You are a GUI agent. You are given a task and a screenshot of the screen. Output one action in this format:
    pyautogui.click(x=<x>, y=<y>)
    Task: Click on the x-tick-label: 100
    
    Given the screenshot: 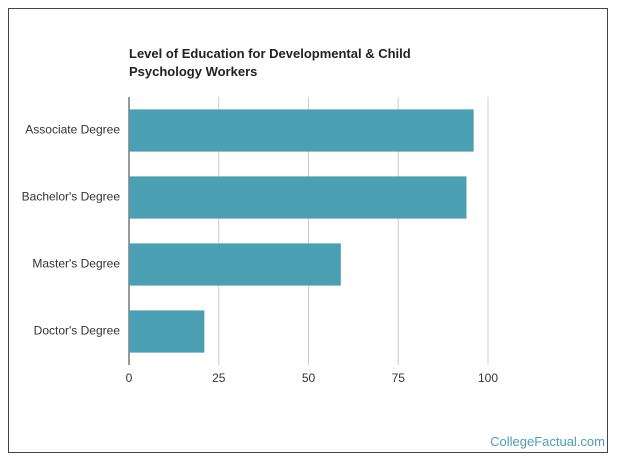 What is the action you would take?
    pyautogui.click(x=488, y=378)
    